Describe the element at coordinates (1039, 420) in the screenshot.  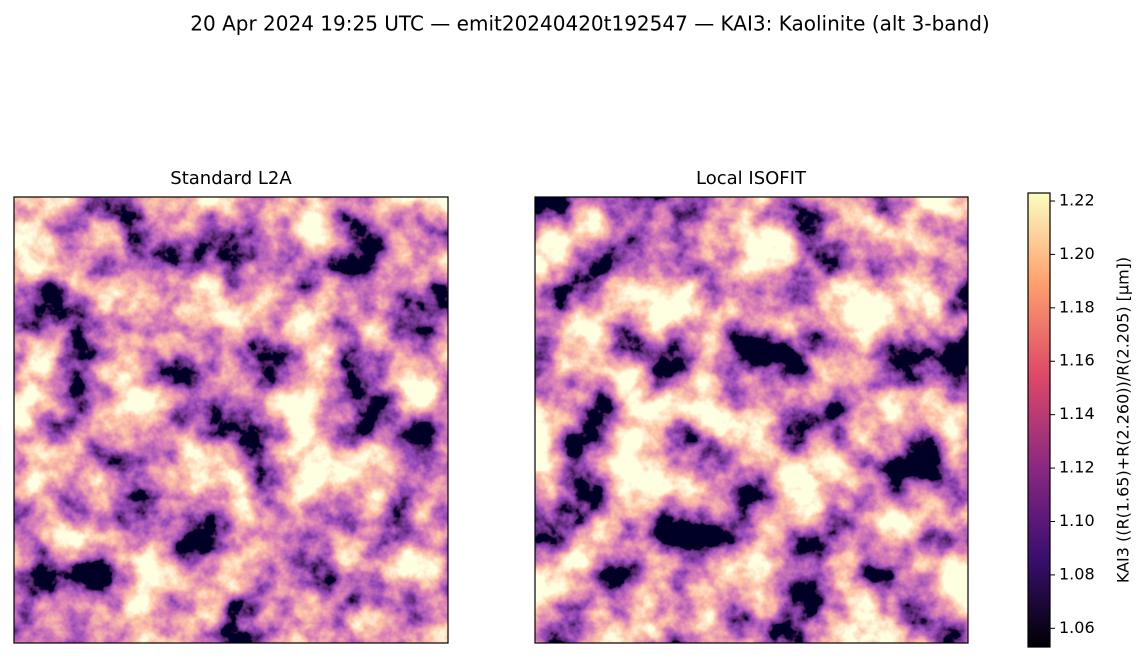
I see `colorbar` at that location.